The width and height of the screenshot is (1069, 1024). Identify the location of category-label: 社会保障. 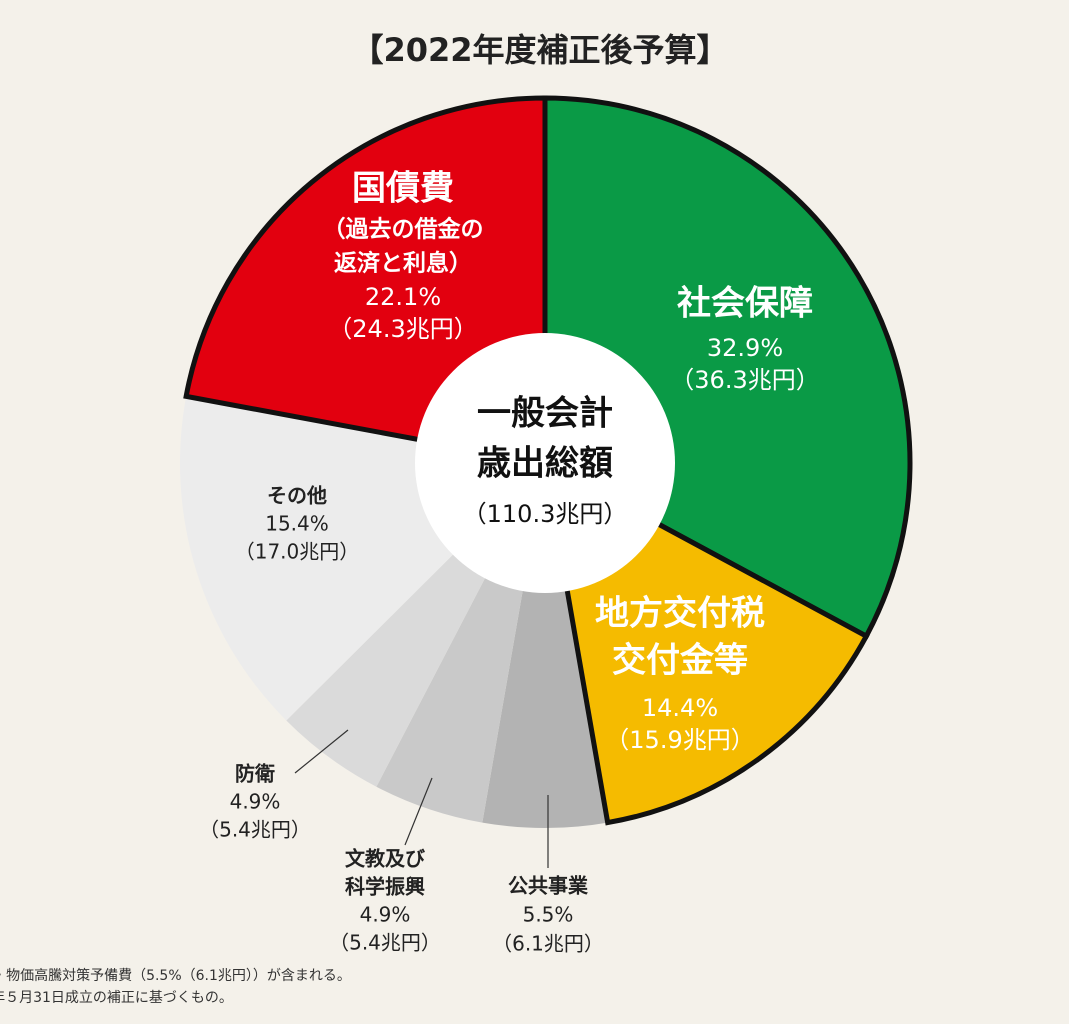
(745, 304).